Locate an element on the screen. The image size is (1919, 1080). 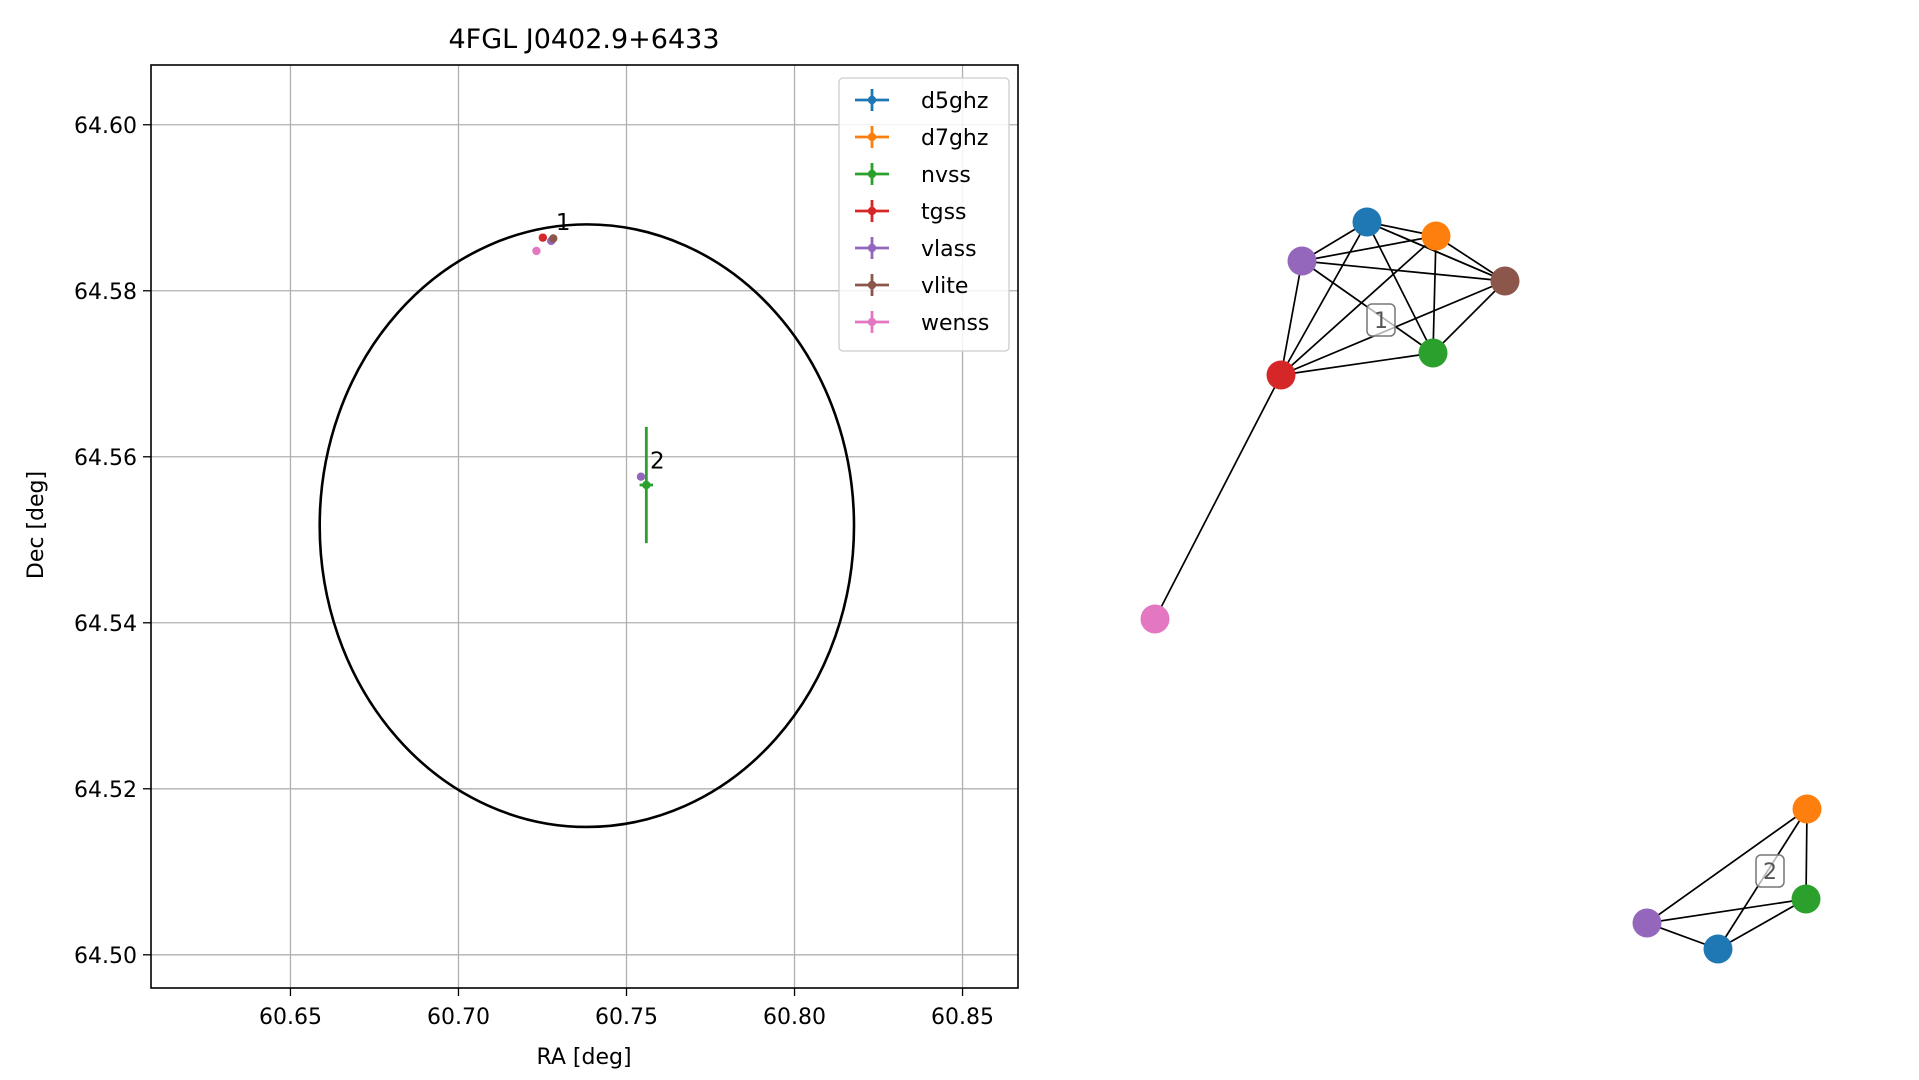
network-node-wenss is located at coordinates (1155, 619).